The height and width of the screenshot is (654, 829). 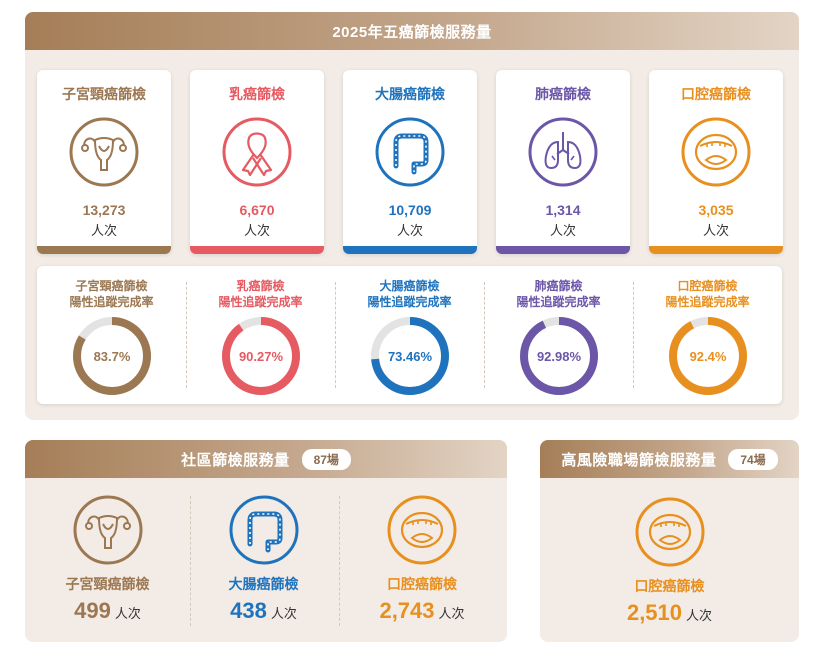 I want to click on community-count-badge: 87場, so click(x=326, y=459).